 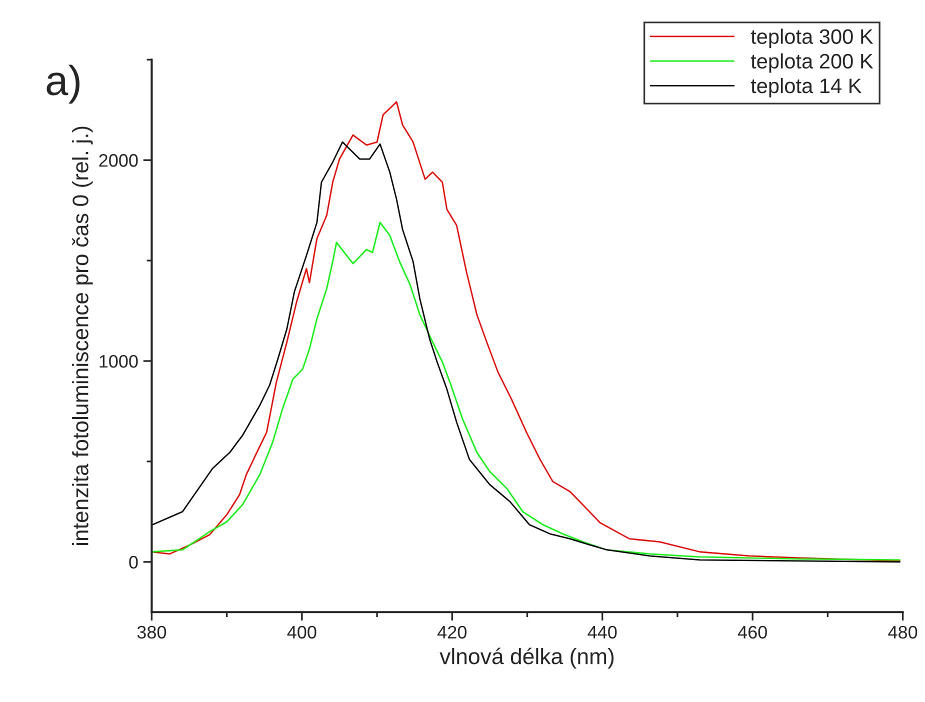 What do you see at coordinates (301, 632) in the screenshot?
I see `x-tick-label: 400` at bounding box center [301, 632].